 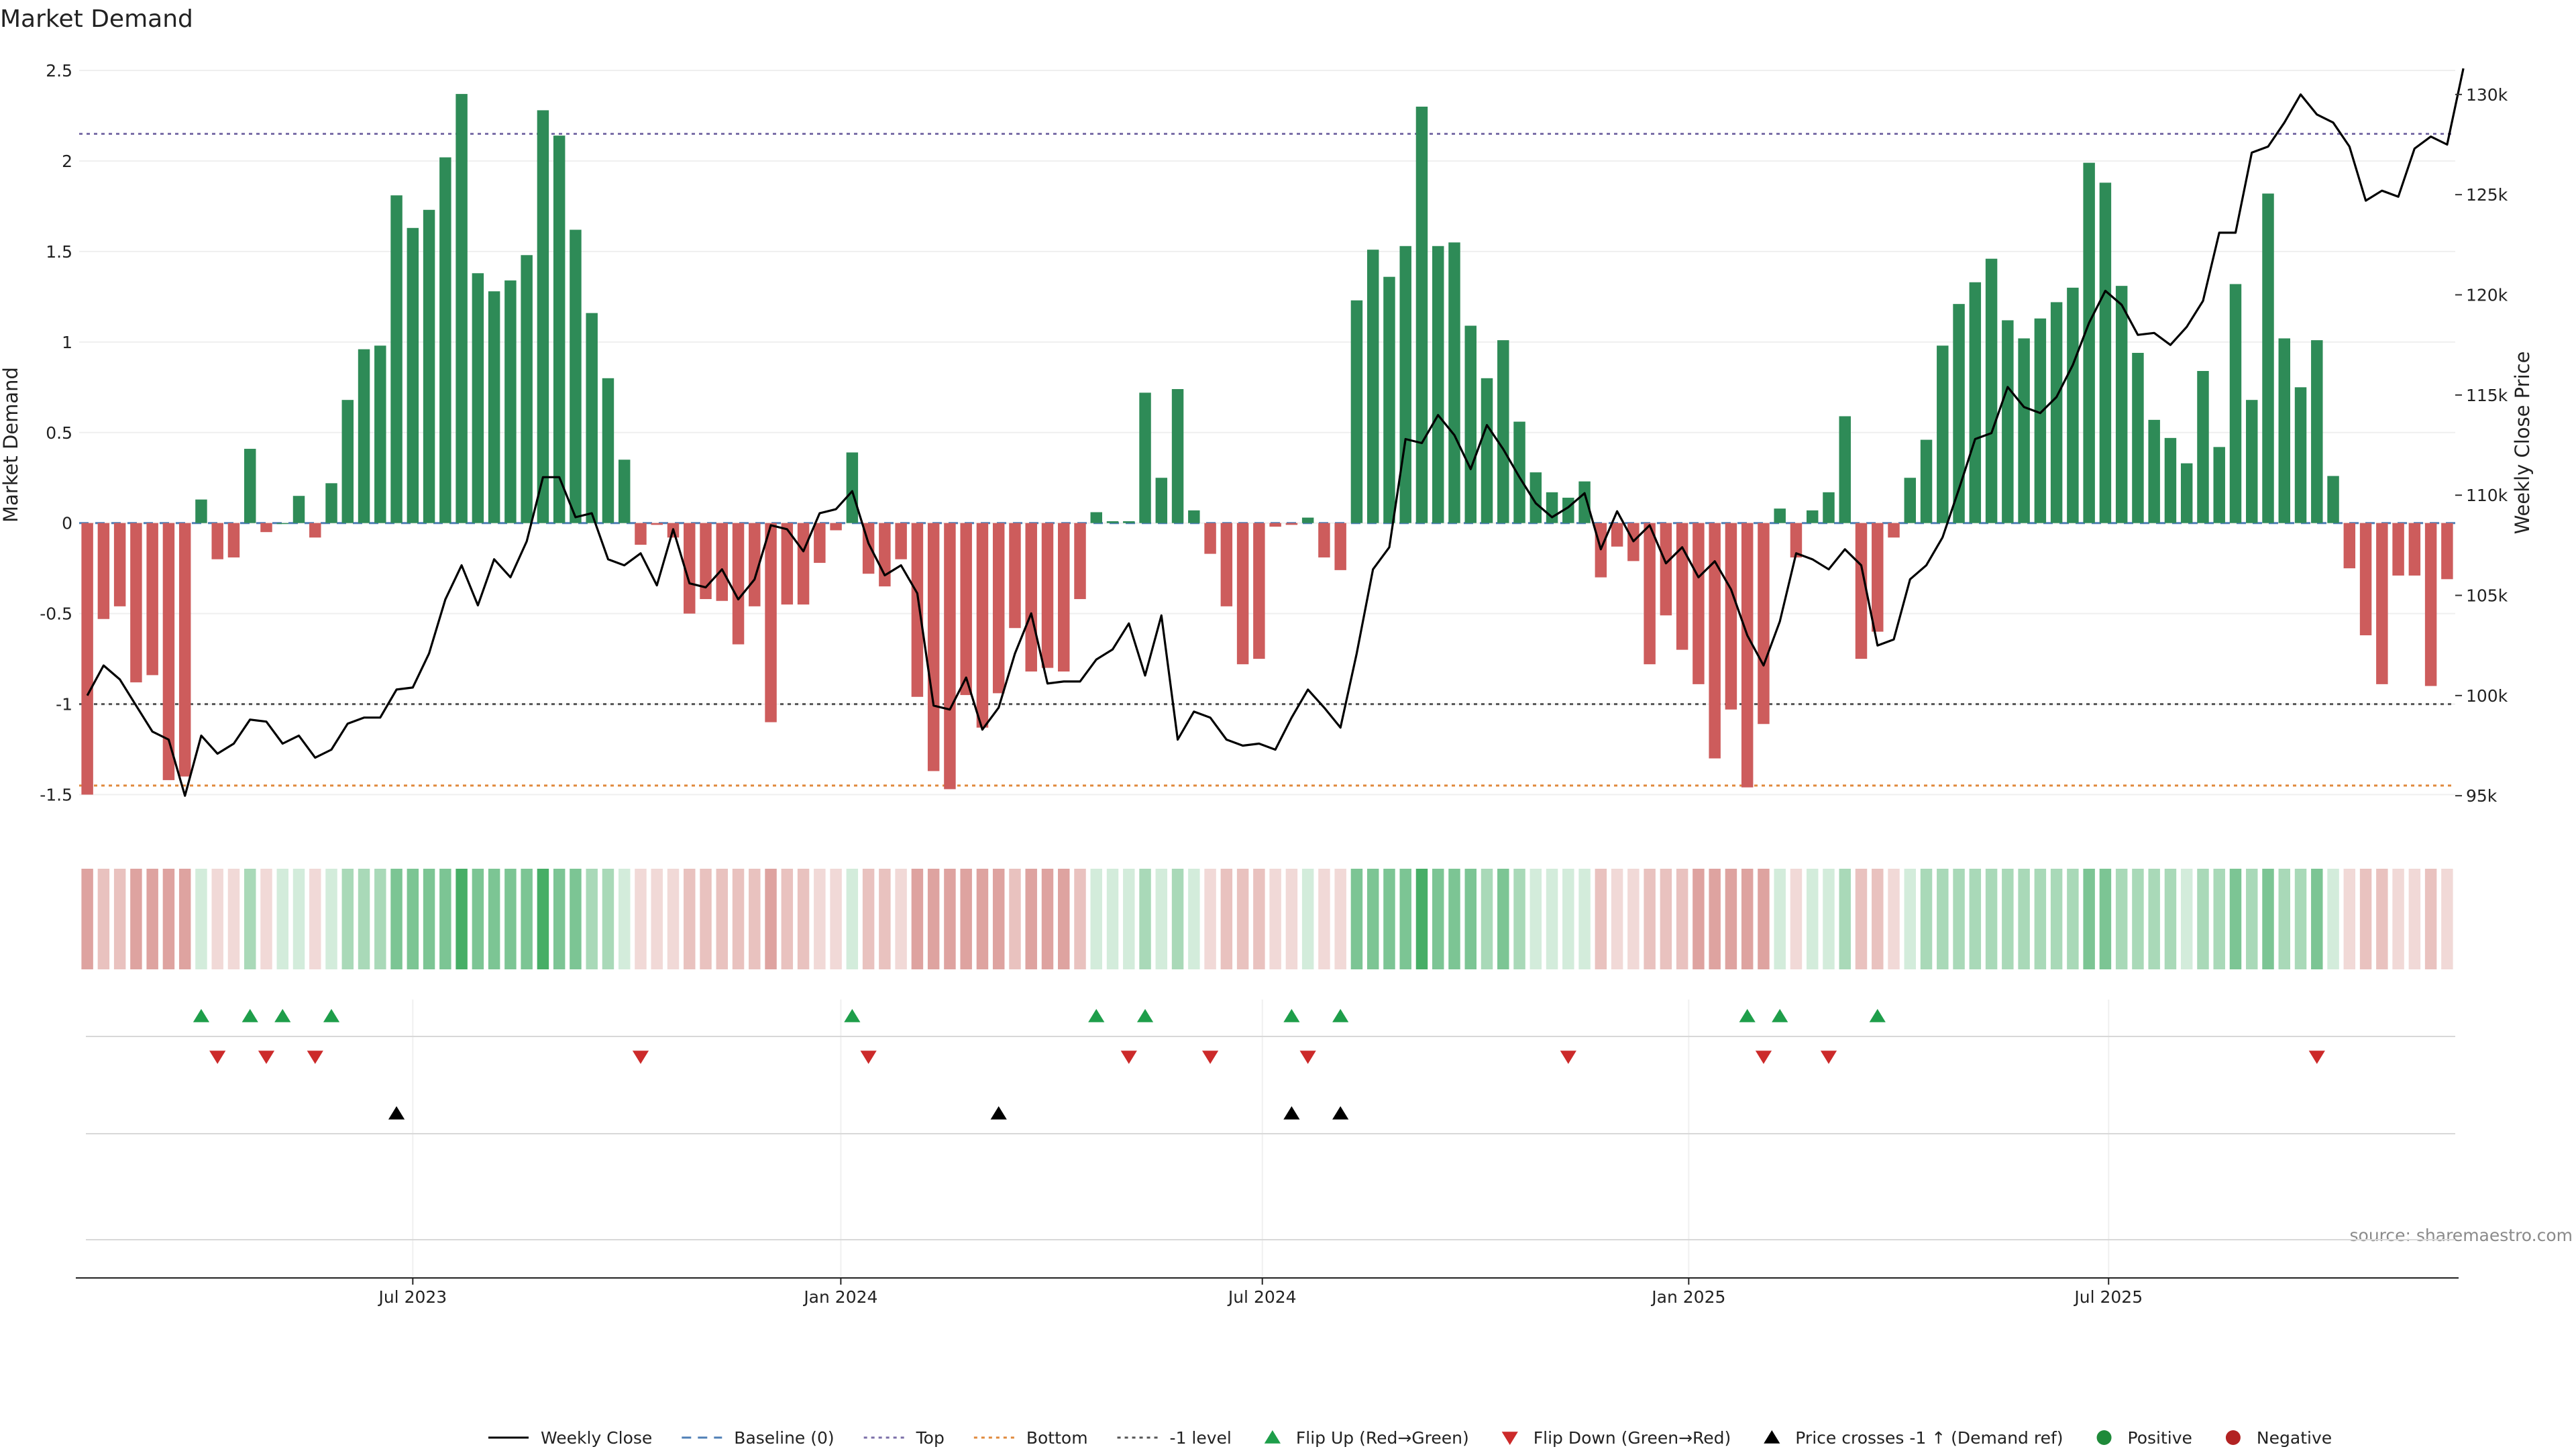 What do you see at coordinates (839, 1297) in the screenshot?
I see `x-tick-label: Jan 2024` at bounding box center [839, 1297].